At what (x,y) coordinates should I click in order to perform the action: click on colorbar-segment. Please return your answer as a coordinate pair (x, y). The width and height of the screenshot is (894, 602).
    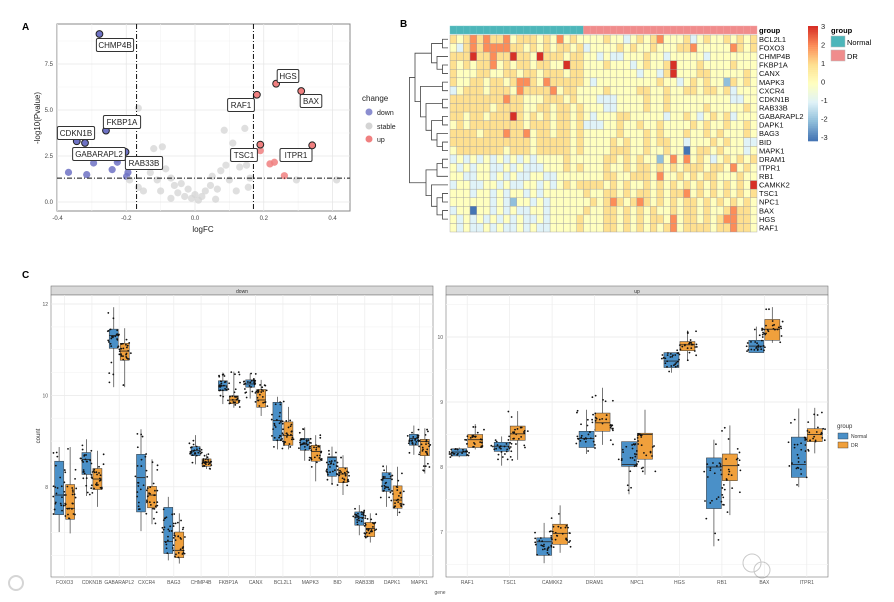
    Looking at the image, I should click on (813, 69).